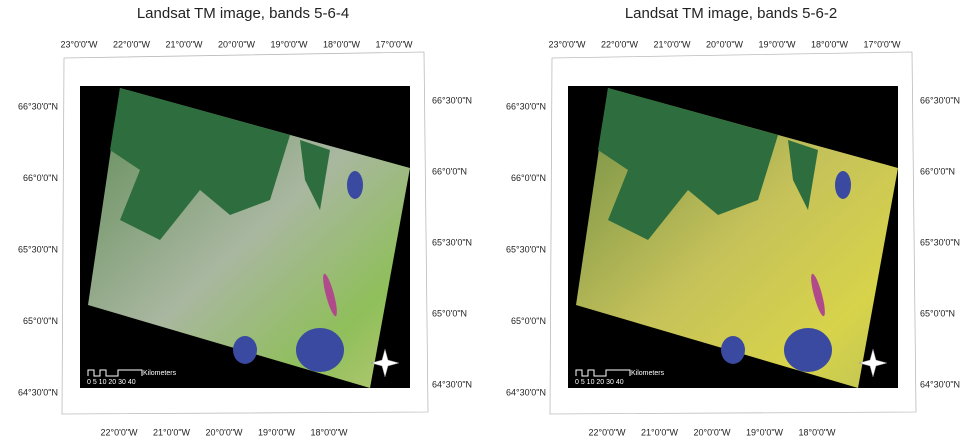 Image resolution: width=973 pixels, height=441 pixels. What do you see at coordinates (731, 13) in the screenshot?
I see `map-title: Landsat TM image, bands 5-6-2` at bounding box center [731, 13].